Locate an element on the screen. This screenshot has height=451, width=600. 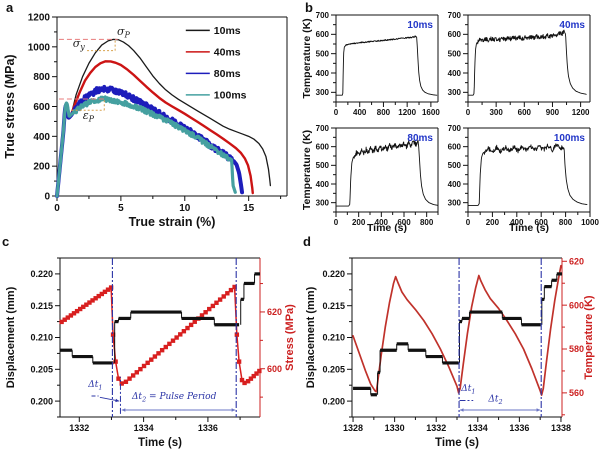
svg-text: True stress (MPa) is located at coordinates (10, 106).